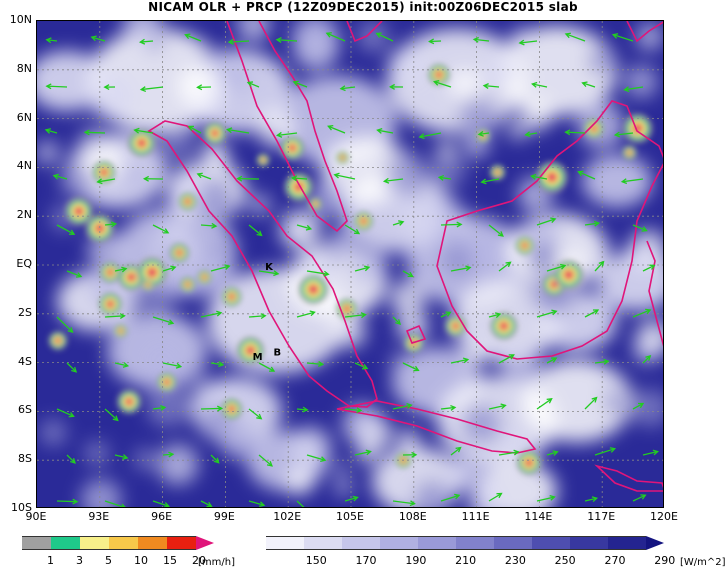  Describe the element at coordinates (205, 543) in the screenshot. I see `precip-color-swatch` at that location.